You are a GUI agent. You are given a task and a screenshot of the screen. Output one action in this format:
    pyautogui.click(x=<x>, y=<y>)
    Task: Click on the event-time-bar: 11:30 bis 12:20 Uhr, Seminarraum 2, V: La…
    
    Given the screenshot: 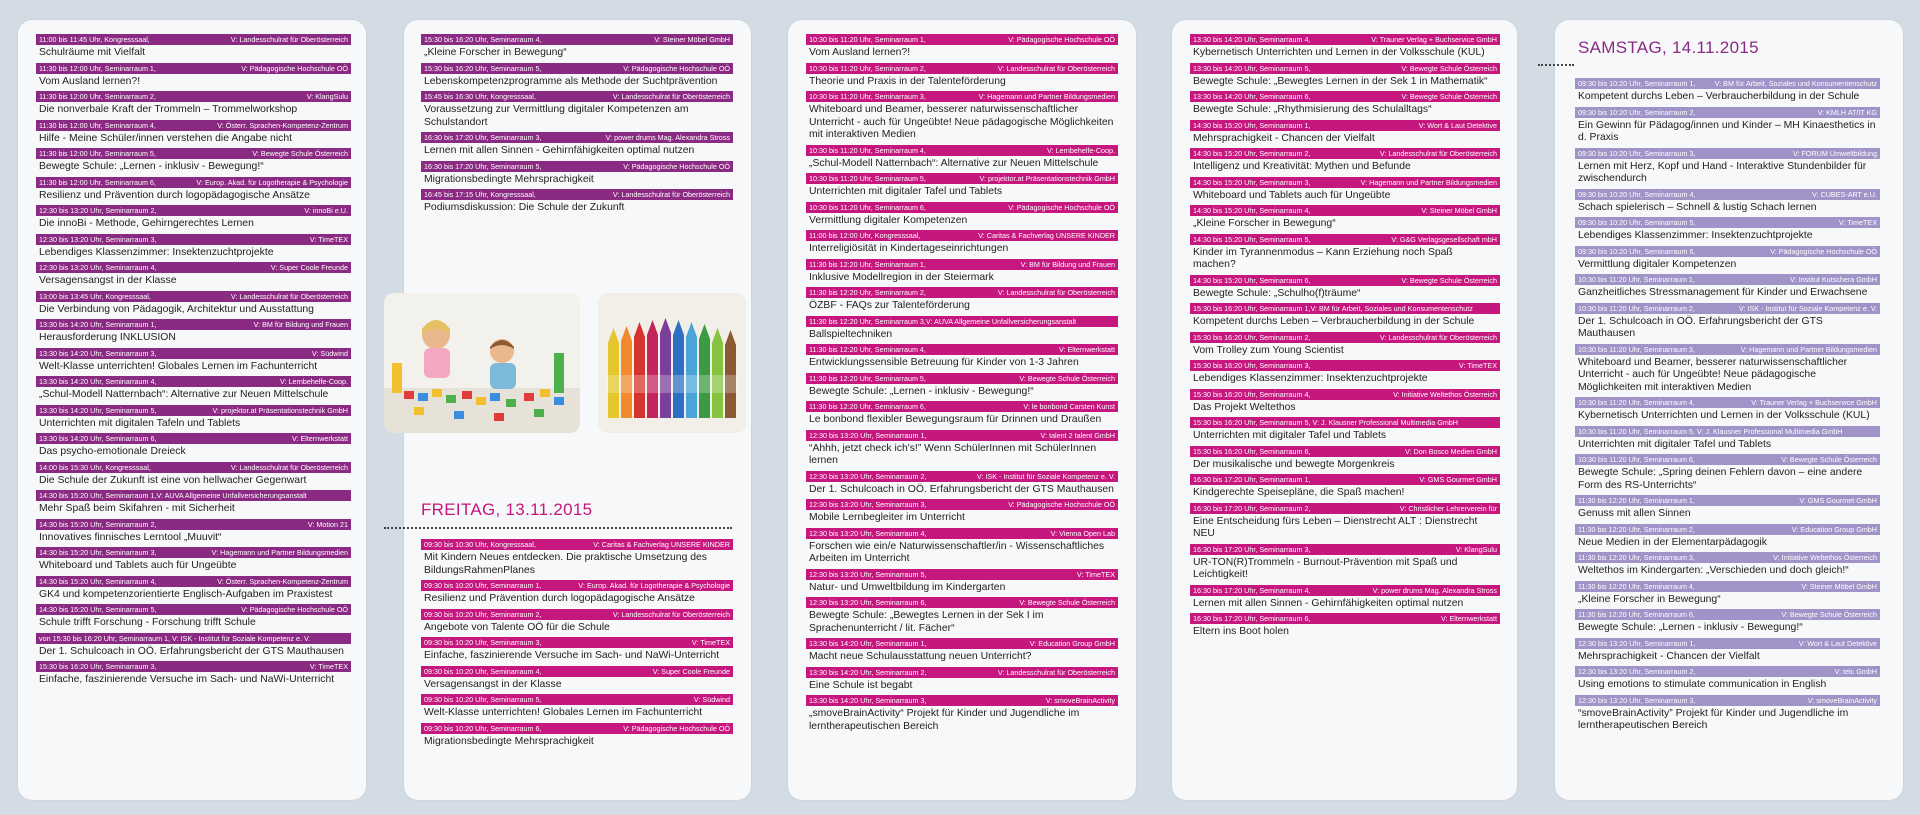 What is the action you would take?
    pyautogui.click(x=962, y=292)
    